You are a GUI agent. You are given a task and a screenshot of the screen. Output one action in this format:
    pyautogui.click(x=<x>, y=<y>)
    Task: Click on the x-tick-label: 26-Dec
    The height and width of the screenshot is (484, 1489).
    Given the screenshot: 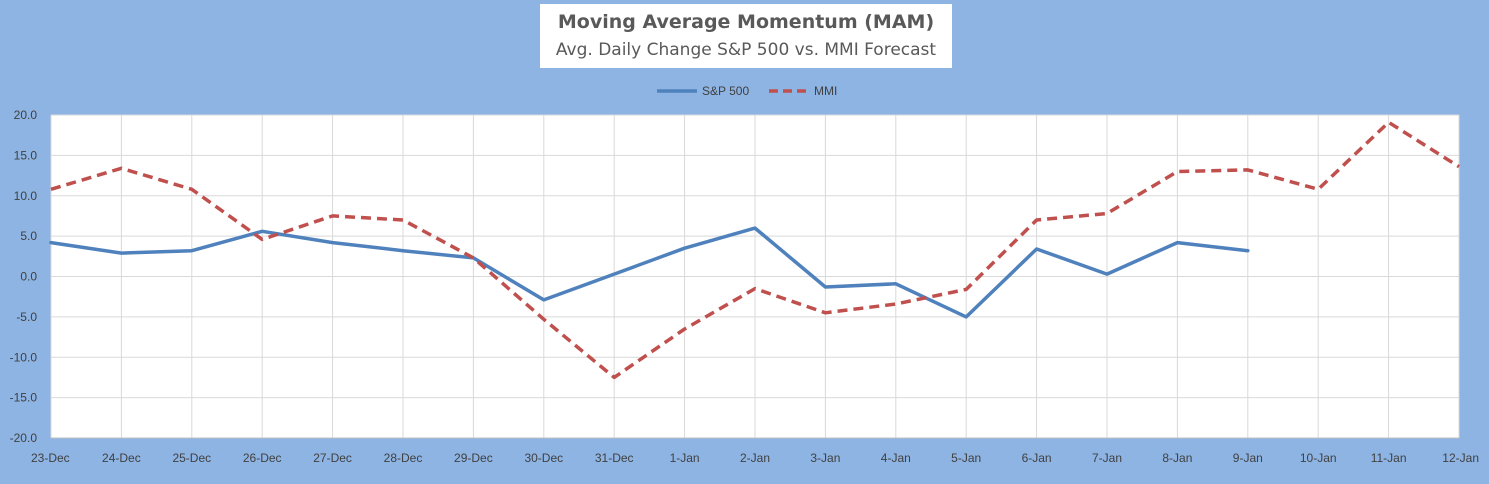 What is the action you would take?
    pyautogui.click(x=262, y=458)
    